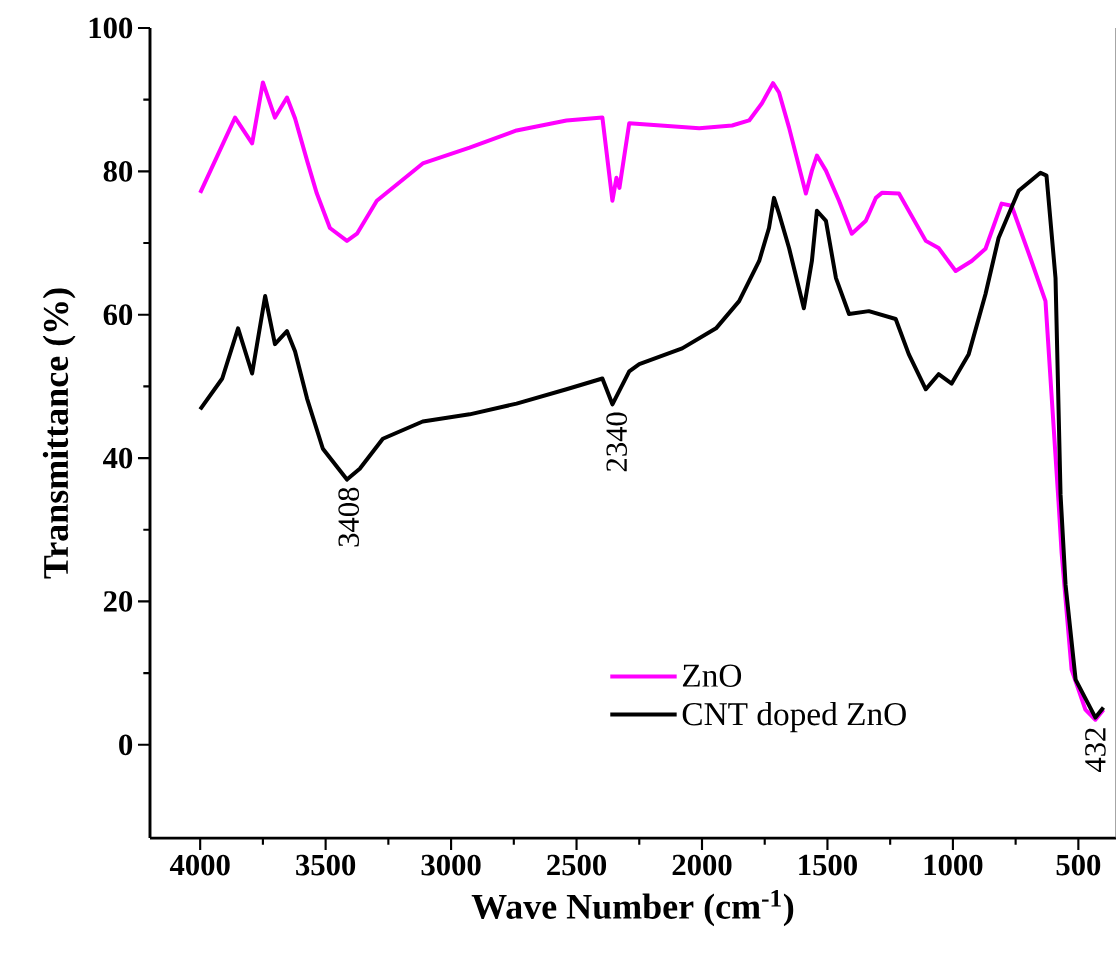  Describe the element at coordinates (577, 865) in the screenshot. I see `x-tick-label: 2500` at that location.